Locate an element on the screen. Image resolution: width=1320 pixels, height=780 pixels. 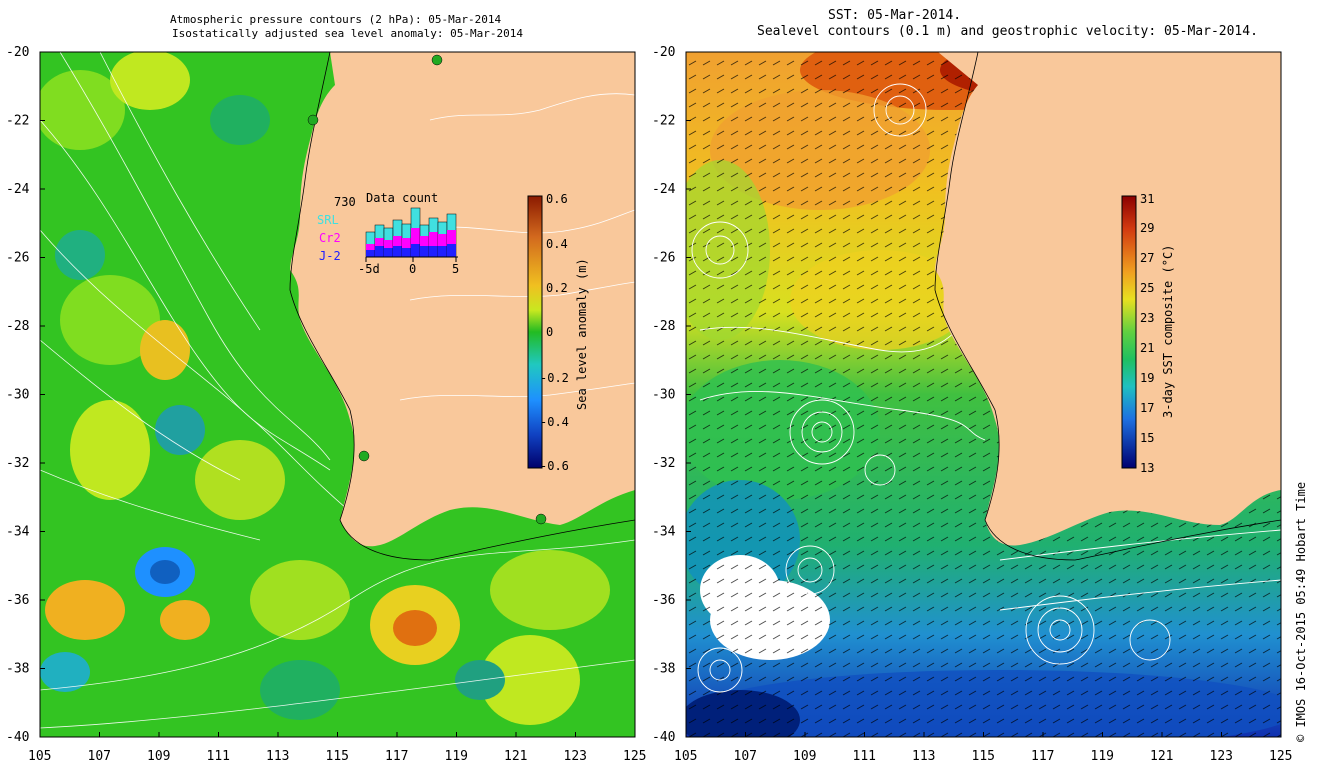
right-lat-tick: -26 is located at coordinates (663, 258).